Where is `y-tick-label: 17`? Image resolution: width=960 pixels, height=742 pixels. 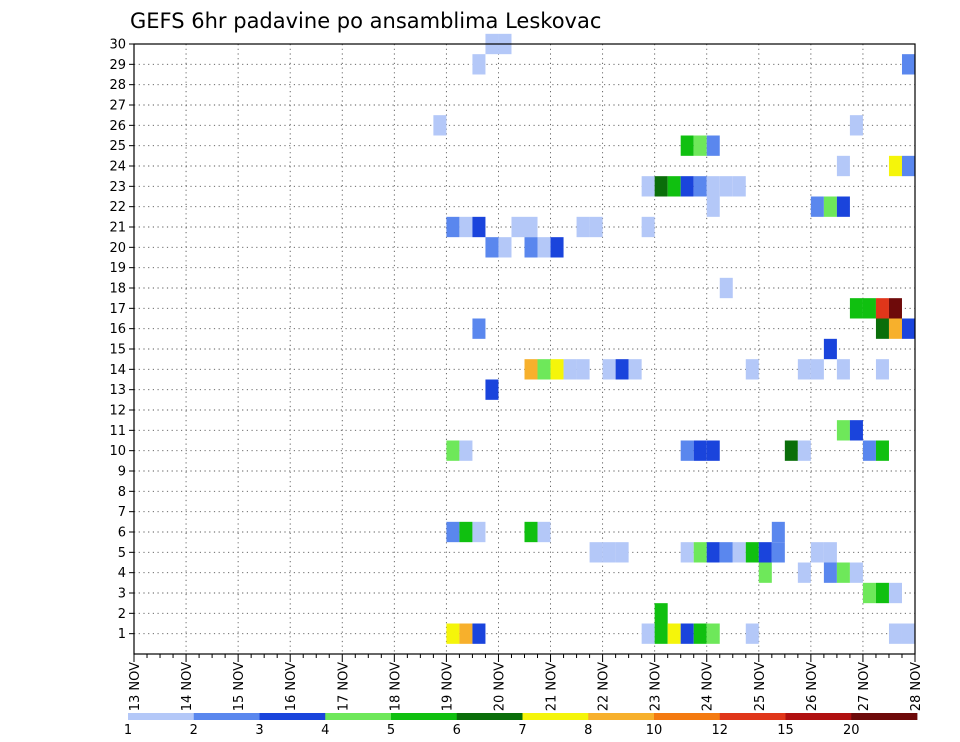
y-tick-label: 17 is located at coordinates (117, 309).